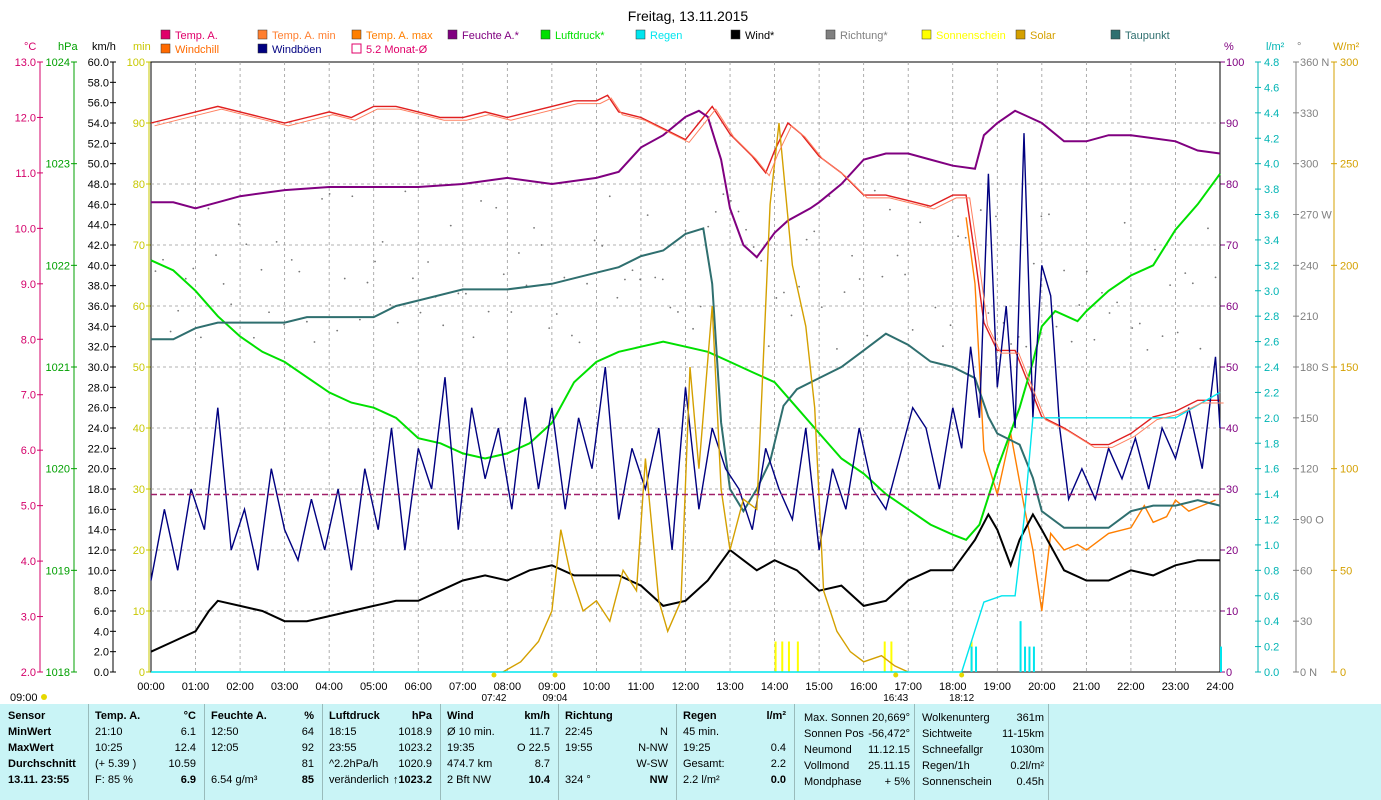  Describe the element at coordinates (971, 36) in the screenshot. I see `legend-label: Sonnenschein` at that location.